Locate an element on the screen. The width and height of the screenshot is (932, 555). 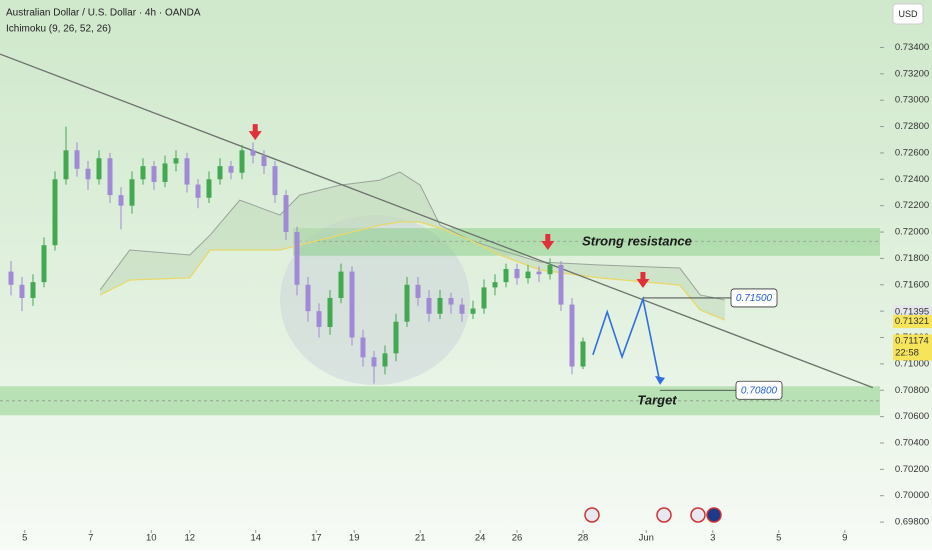
y-tick-label: 0.73000 is located at coordinates (912, 100).